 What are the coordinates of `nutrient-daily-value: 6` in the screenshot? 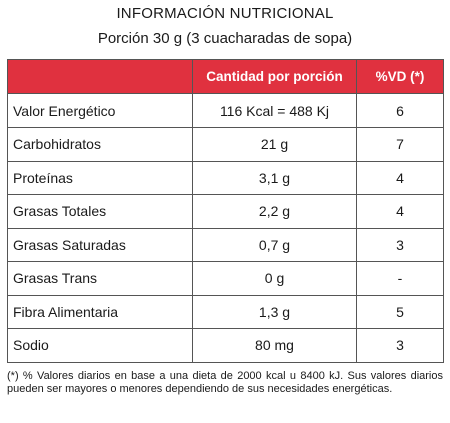 It's located at (400, 110).